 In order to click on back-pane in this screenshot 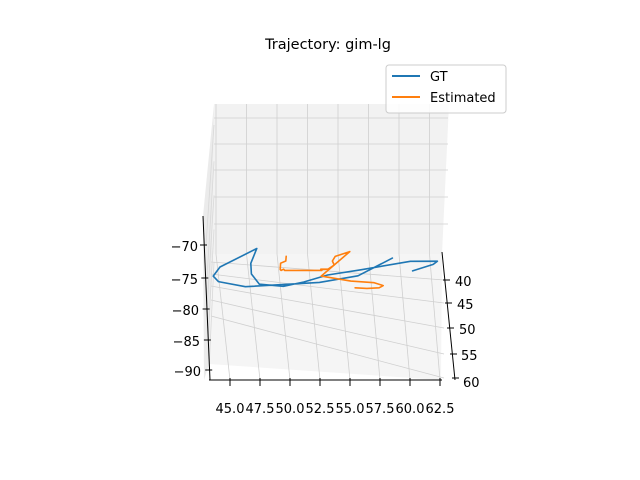, I will do `click(330, 179)`.